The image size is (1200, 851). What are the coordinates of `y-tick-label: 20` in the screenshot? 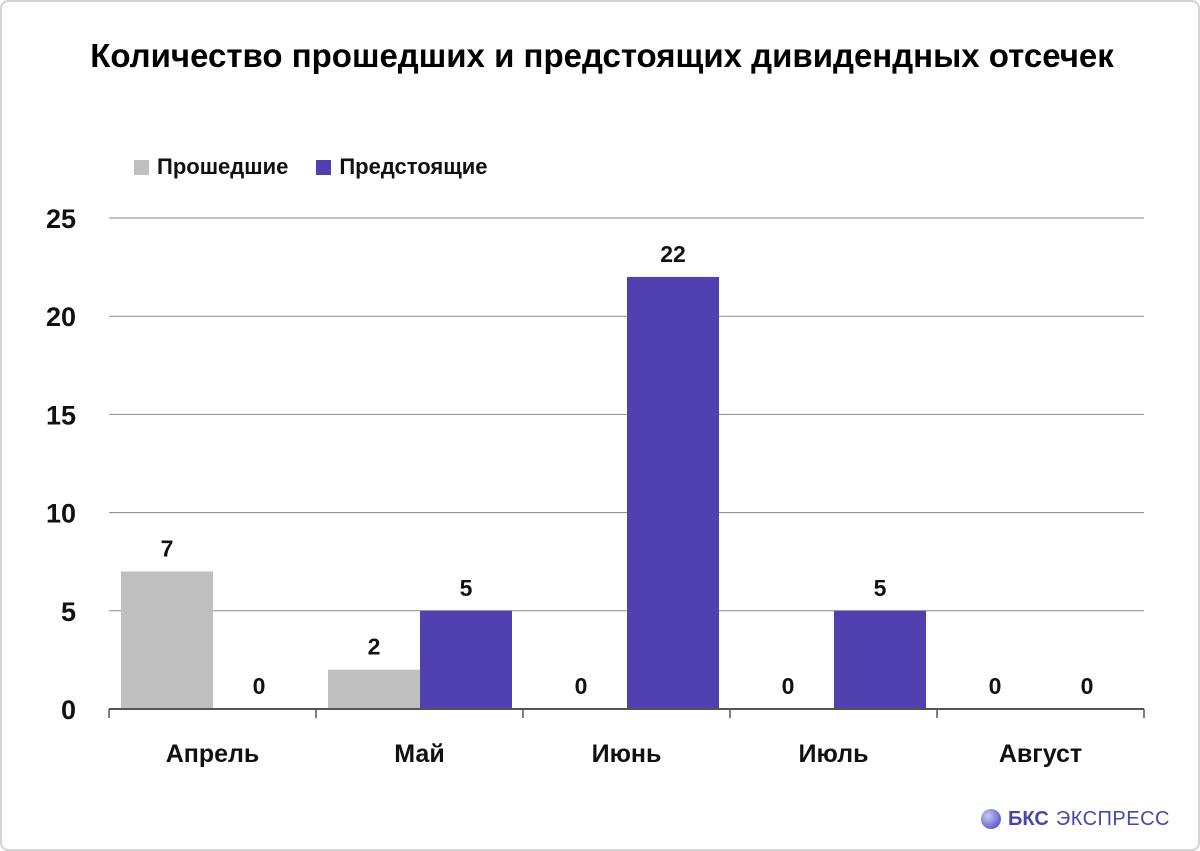 It's located at (61, 317).